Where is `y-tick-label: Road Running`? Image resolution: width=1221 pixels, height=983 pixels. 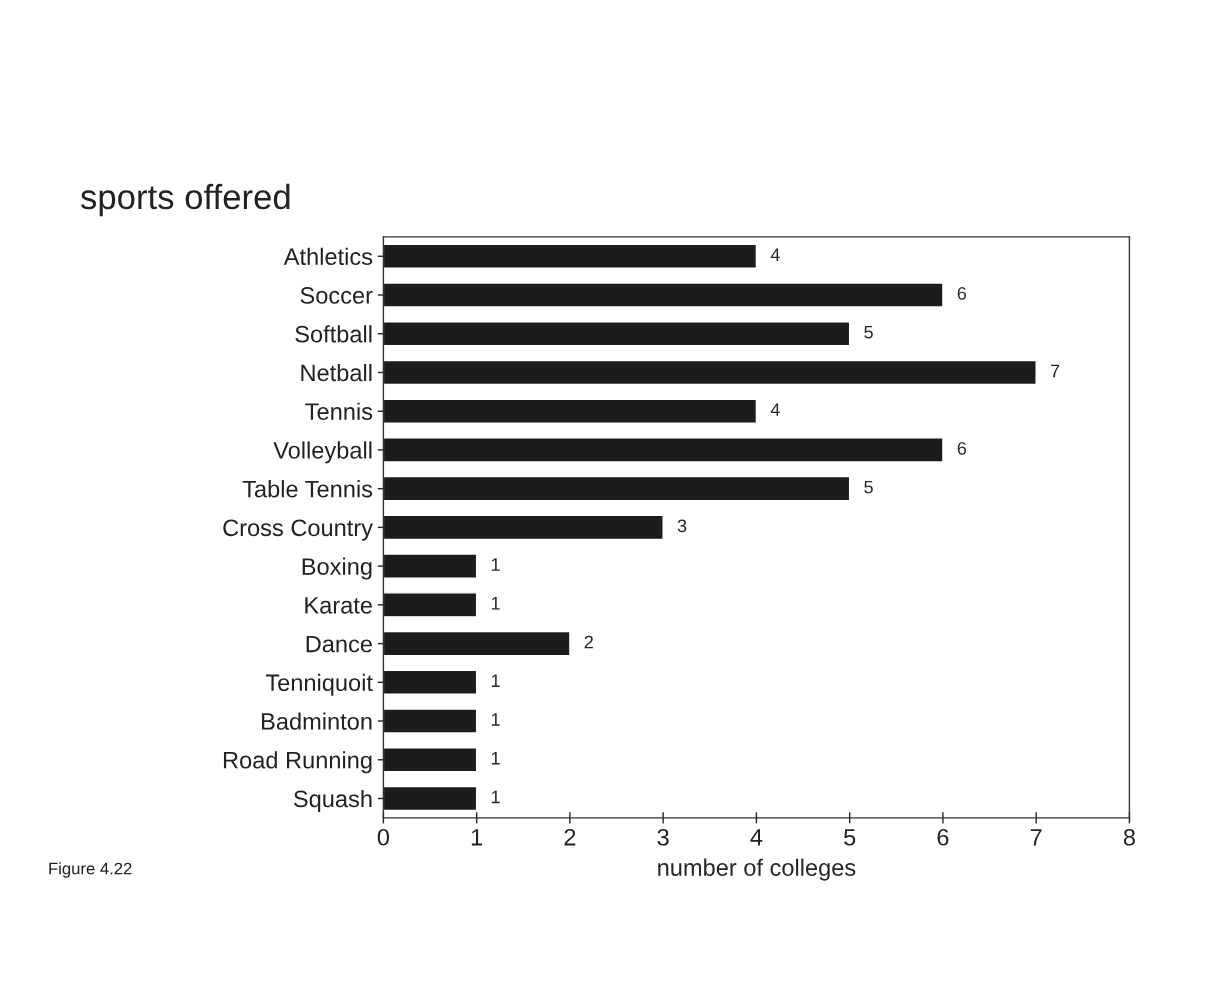
y-tick-label: Road Running is located at coordinates (297, 762).